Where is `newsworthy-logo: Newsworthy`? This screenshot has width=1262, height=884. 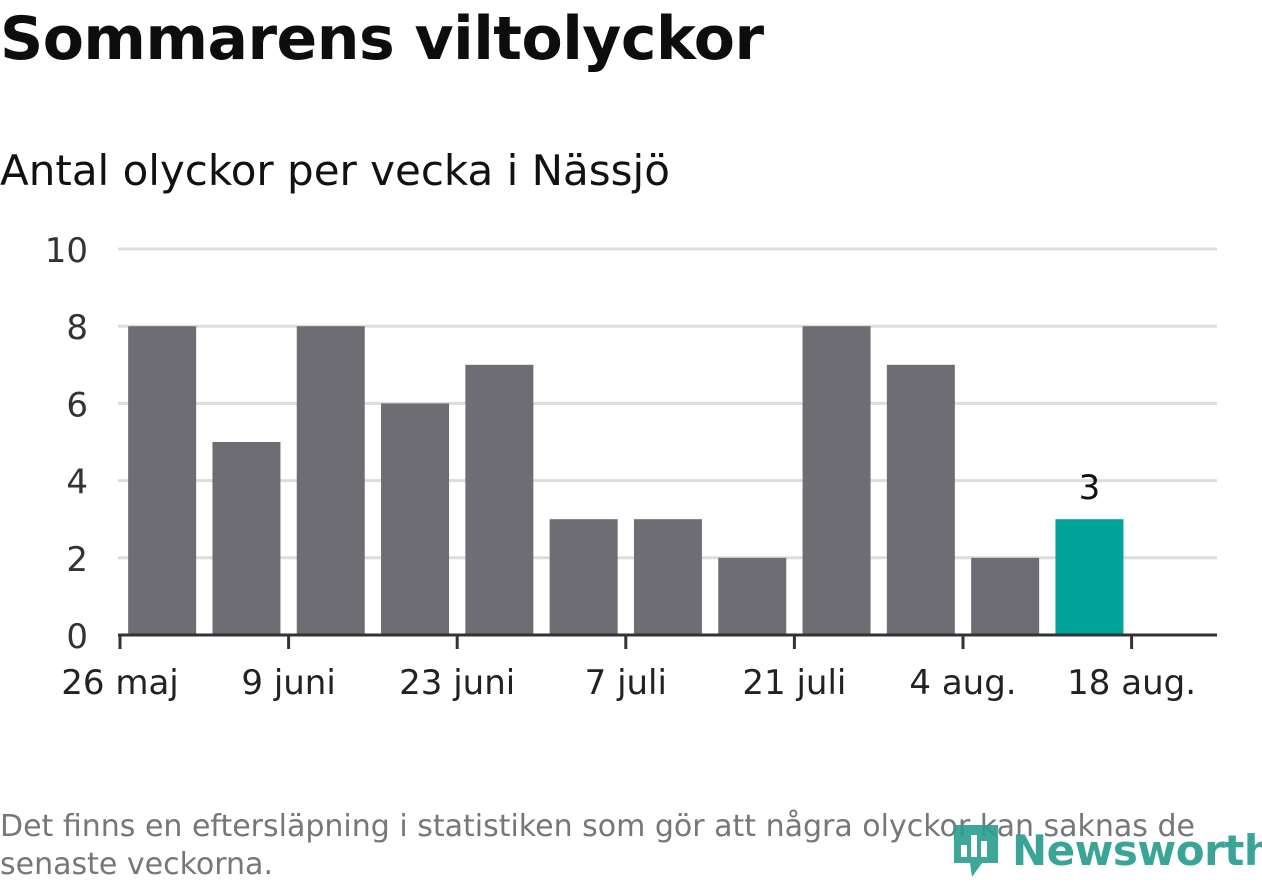 newsworthy-logo: Newsworthy is located at coordinates (1106, 850).